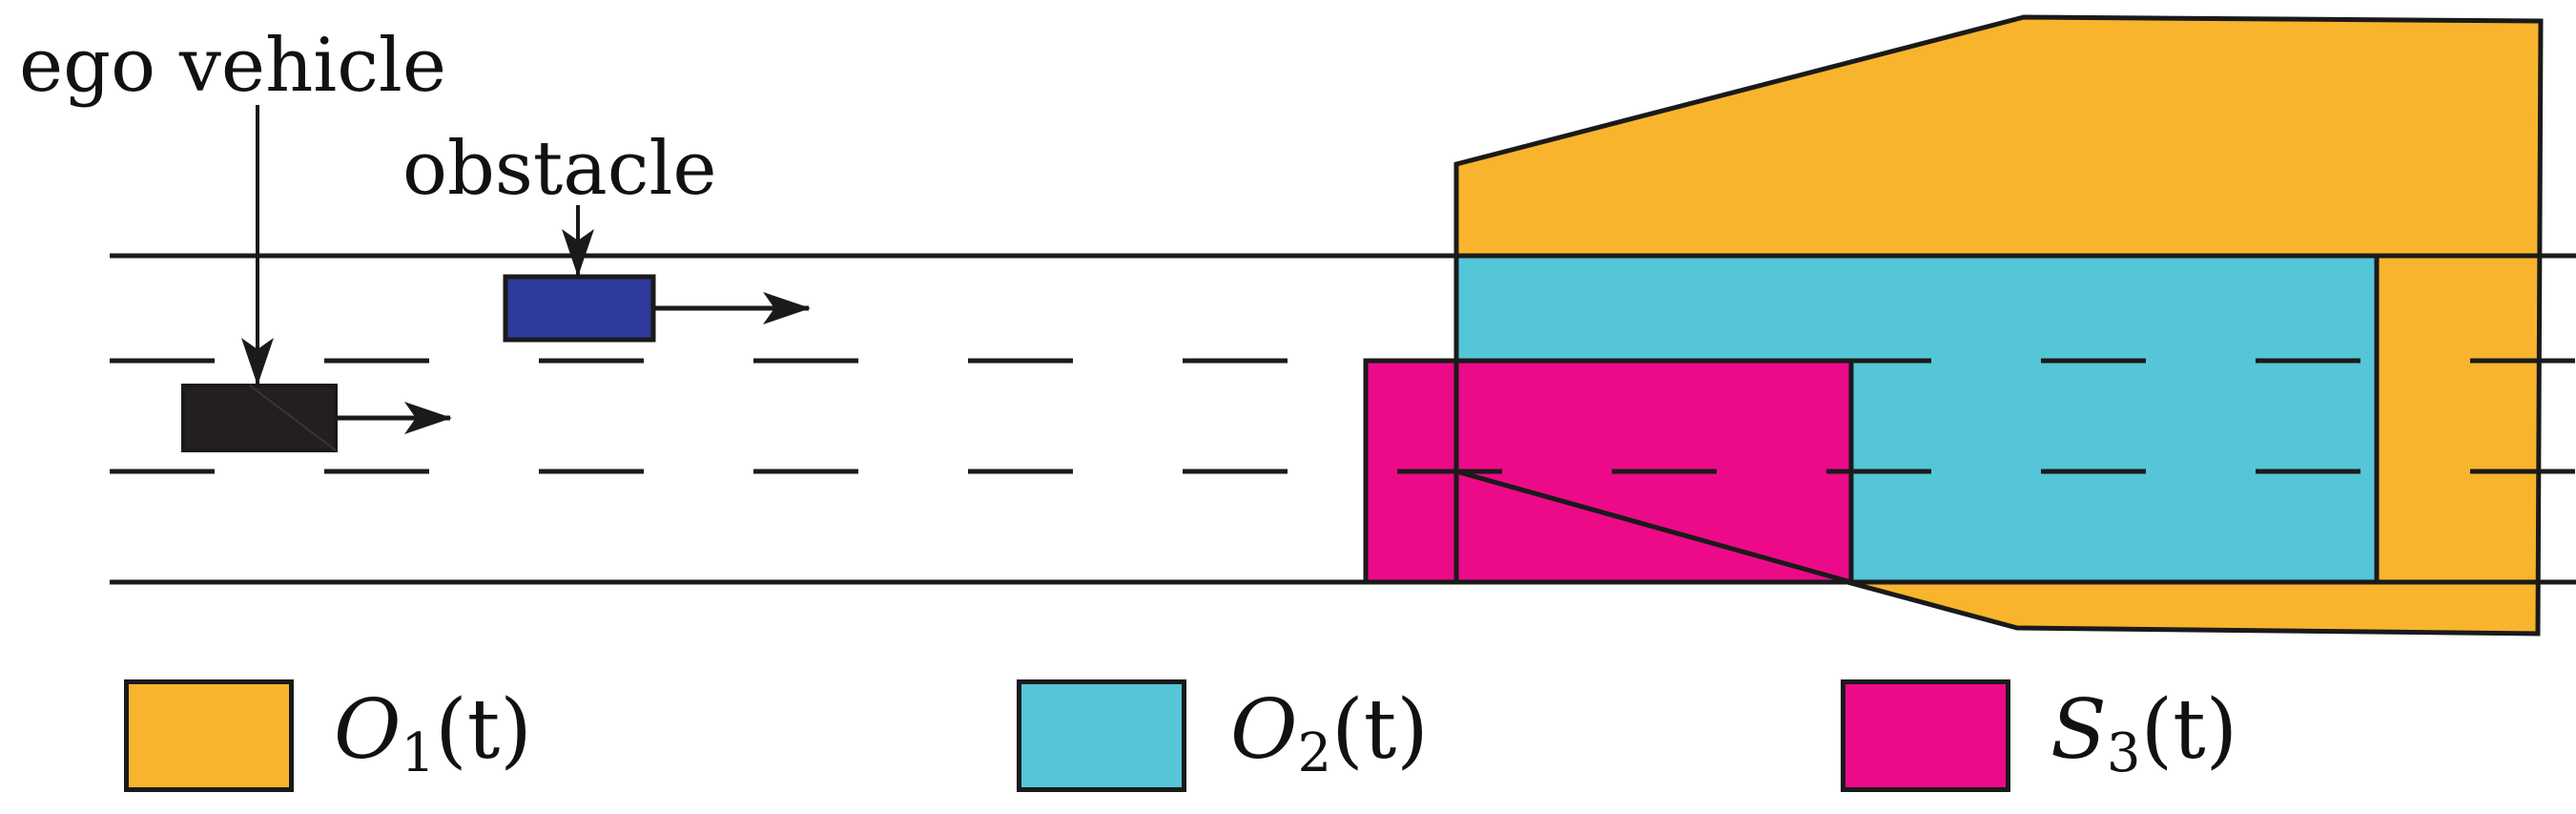  Describe the element at coordinates (1653, 527) in the screenshot. I see `diagonal-boundary` at that location.